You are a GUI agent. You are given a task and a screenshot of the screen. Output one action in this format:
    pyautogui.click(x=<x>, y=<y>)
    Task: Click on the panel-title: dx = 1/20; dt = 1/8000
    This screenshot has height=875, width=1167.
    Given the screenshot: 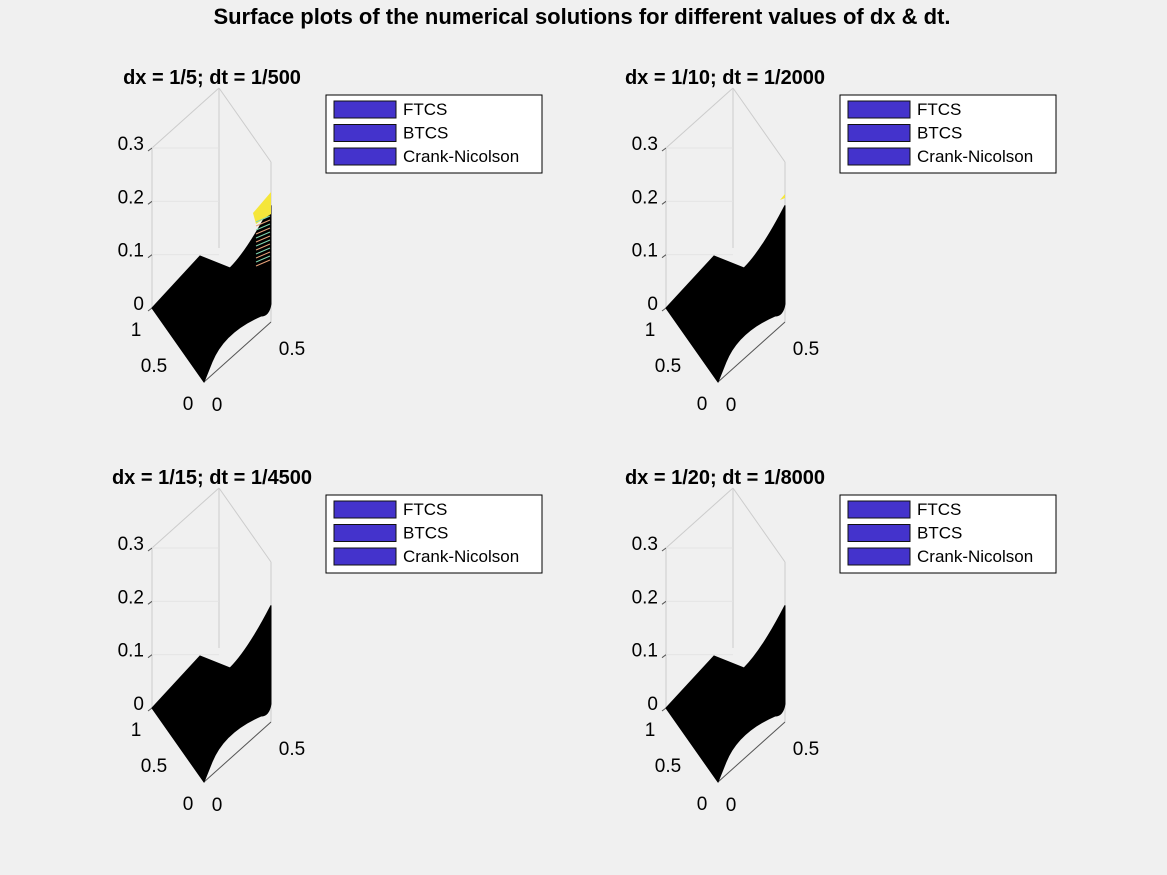 What is the action you would take?
    pyautogui.click(x=725, y=478)
    